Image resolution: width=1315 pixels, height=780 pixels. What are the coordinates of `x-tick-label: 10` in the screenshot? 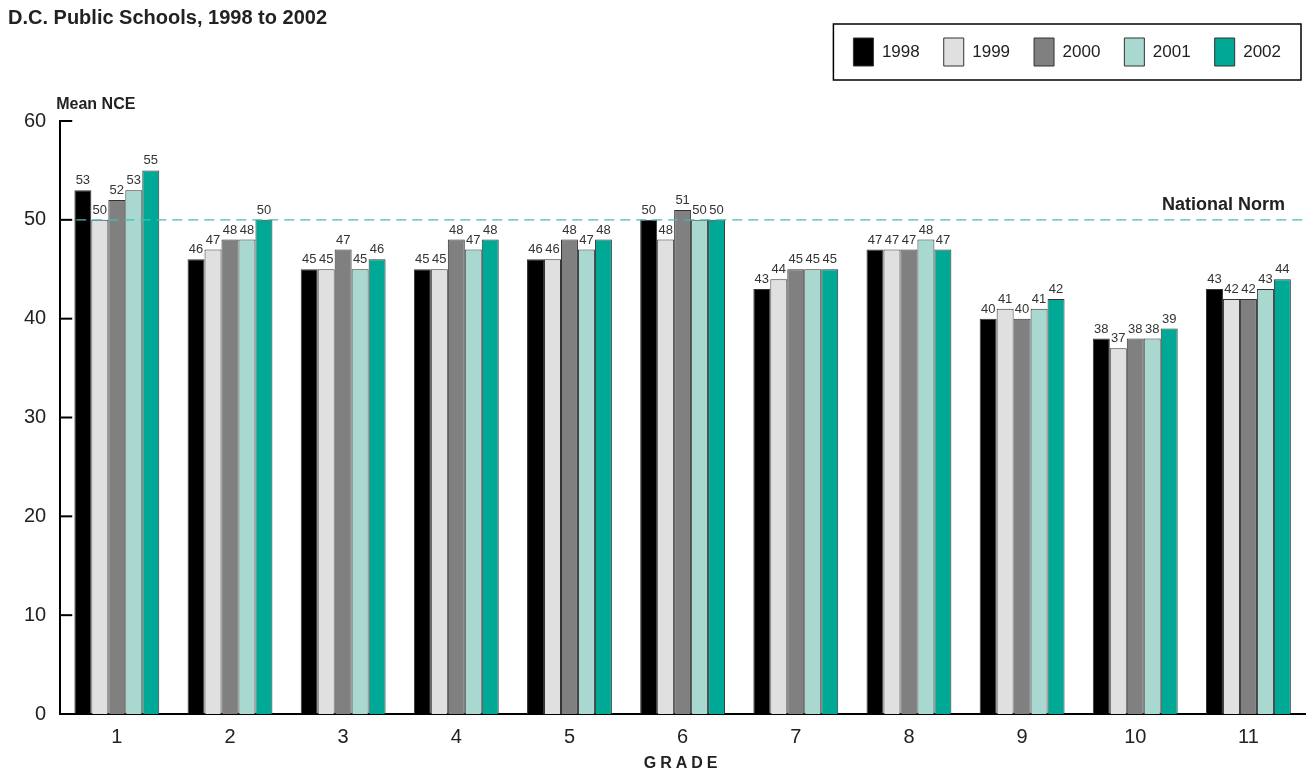 It's located at (1135, 735).